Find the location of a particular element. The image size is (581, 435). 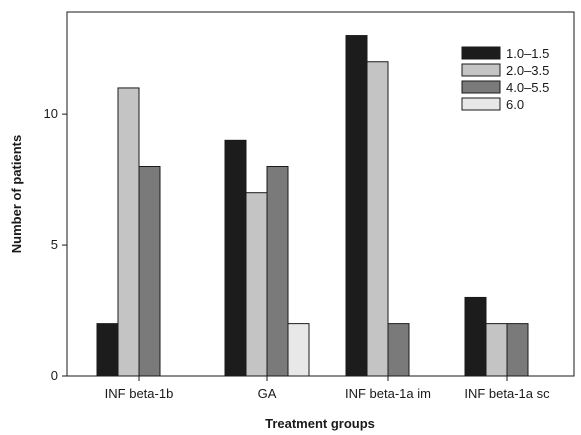

x-tick-label-ga: GA is located at coordinates (267, 393).